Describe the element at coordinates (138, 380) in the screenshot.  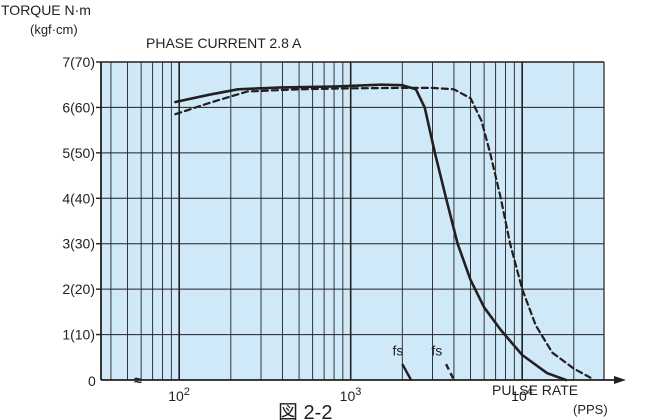
I see `axis-break-mark: ≈` at that location.